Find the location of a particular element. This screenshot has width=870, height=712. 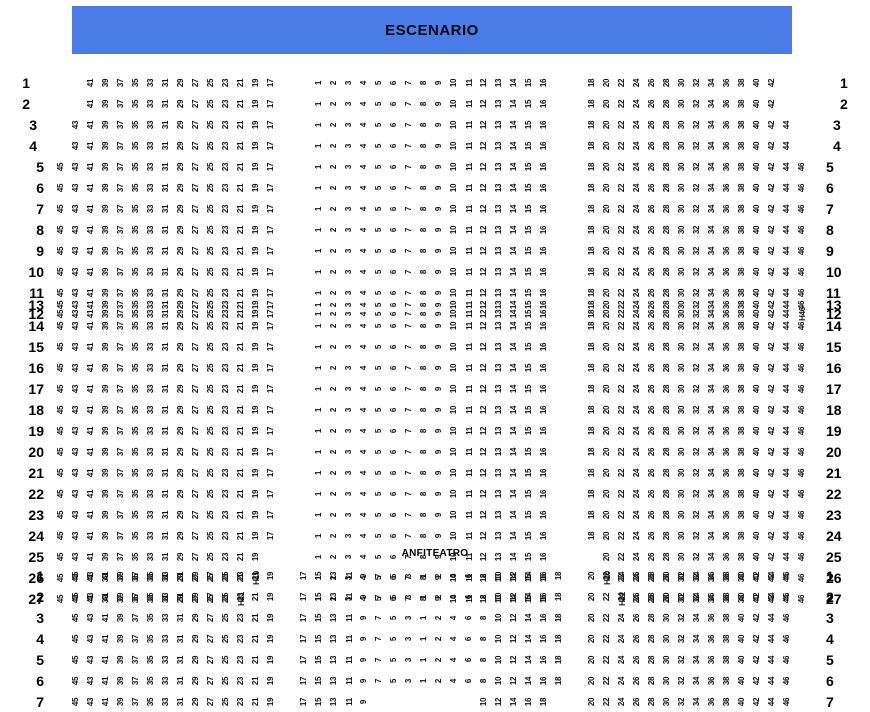

seat-left-6-33: 33 is located at coordinates (166, 680).